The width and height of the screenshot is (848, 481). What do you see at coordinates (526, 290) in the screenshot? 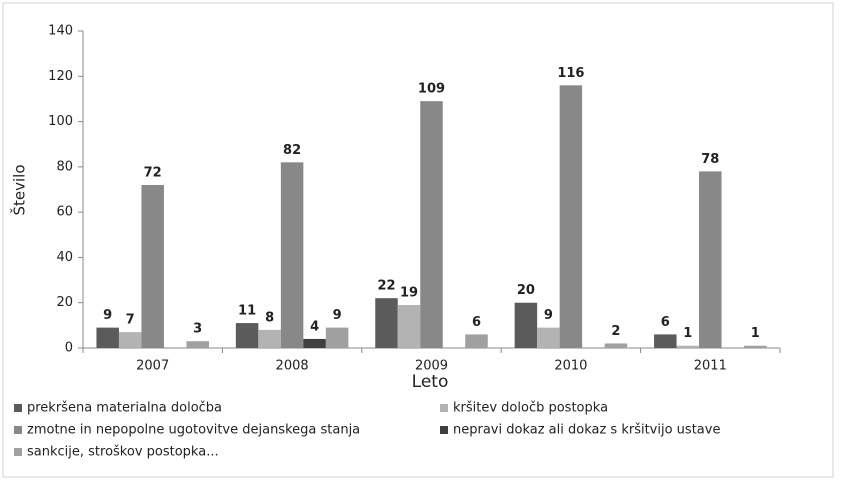
I see `value-label: 20` at bounding box center [526, 290].